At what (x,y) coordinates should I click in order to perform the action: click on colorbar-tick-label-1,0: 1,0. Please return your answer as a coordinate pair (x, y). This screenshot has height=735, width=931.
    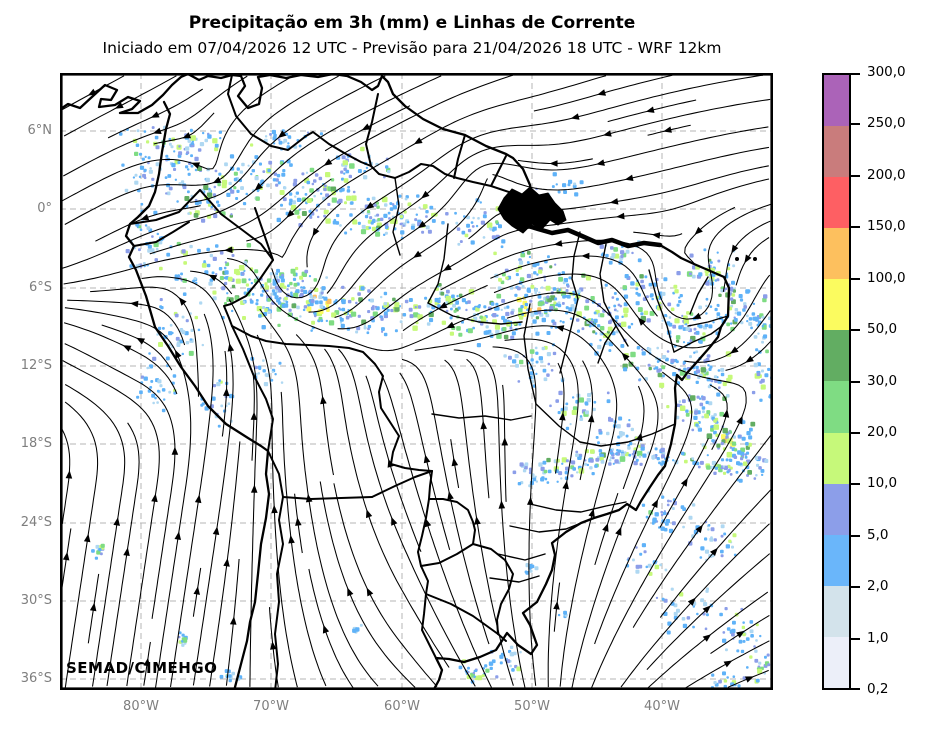
    Looking at the image, I should click on (878, 637).